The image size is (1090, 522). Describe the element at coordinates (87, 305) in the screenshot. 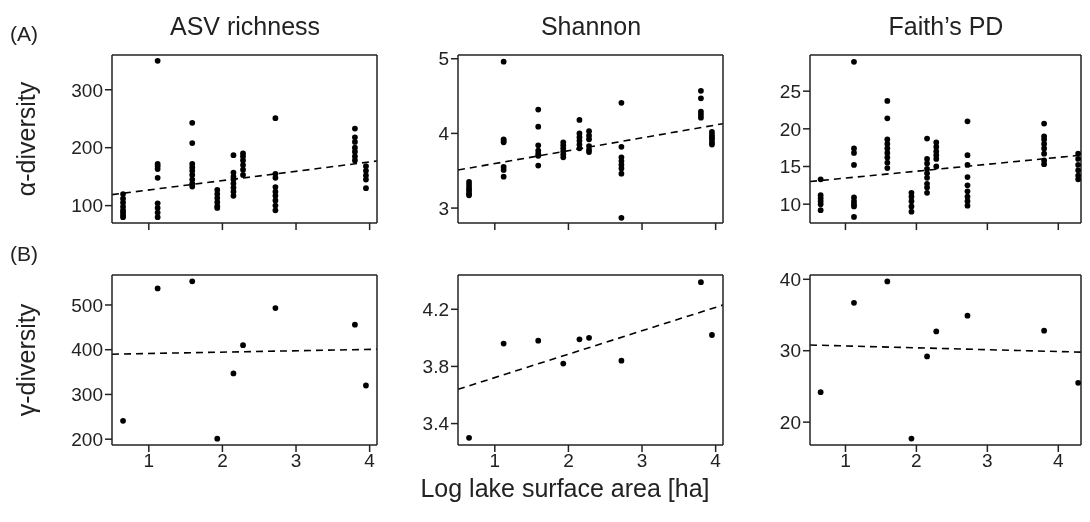

I see `y-tick-label: 500` at that location.